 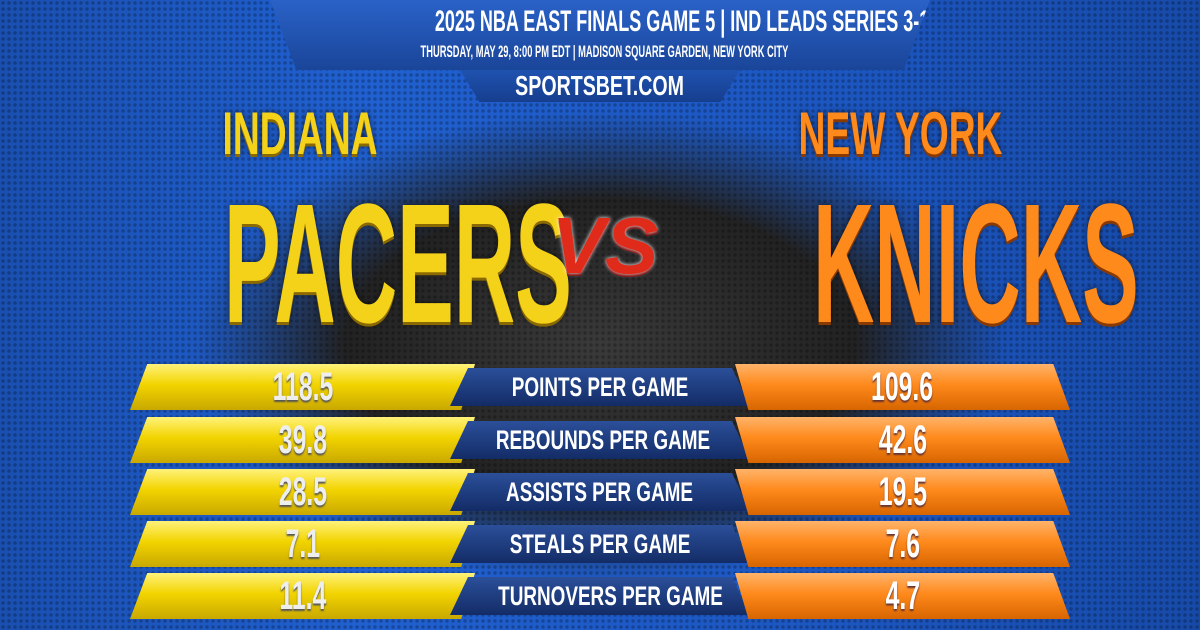 I want to click on home-stat-value: 39.8, so click(x=302, y=440).